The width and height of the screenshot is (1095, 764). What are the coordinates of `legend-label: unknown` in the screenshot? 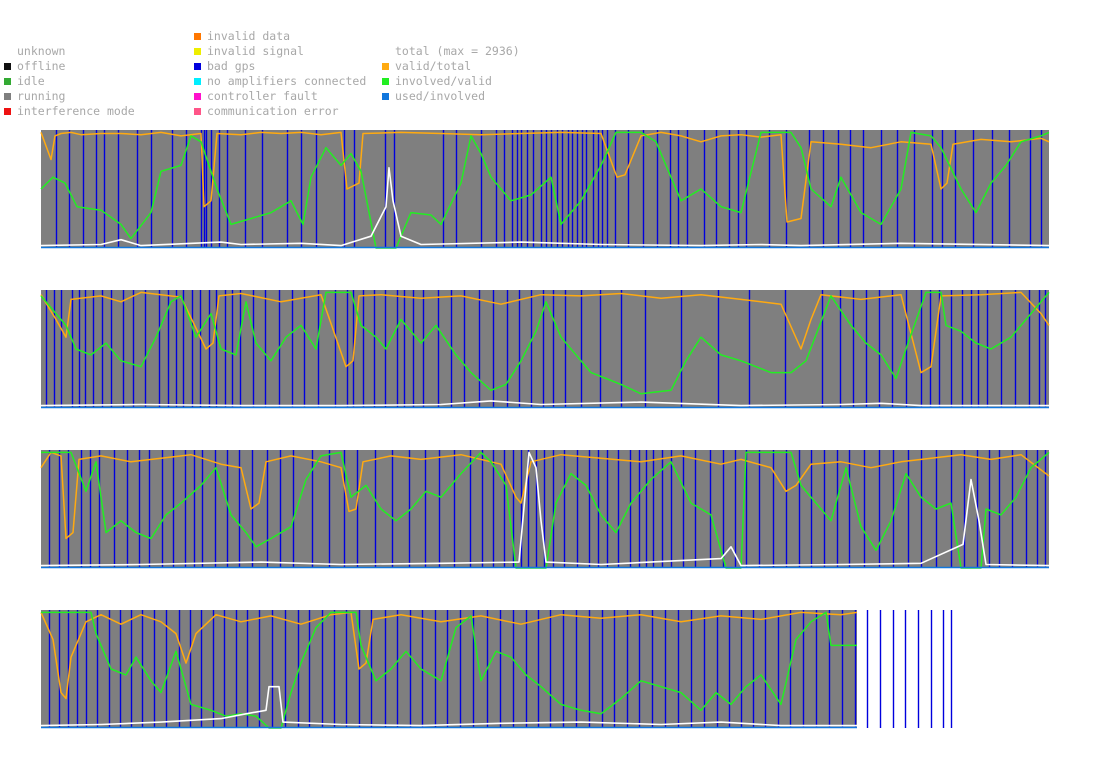 It's located at (41, 51).